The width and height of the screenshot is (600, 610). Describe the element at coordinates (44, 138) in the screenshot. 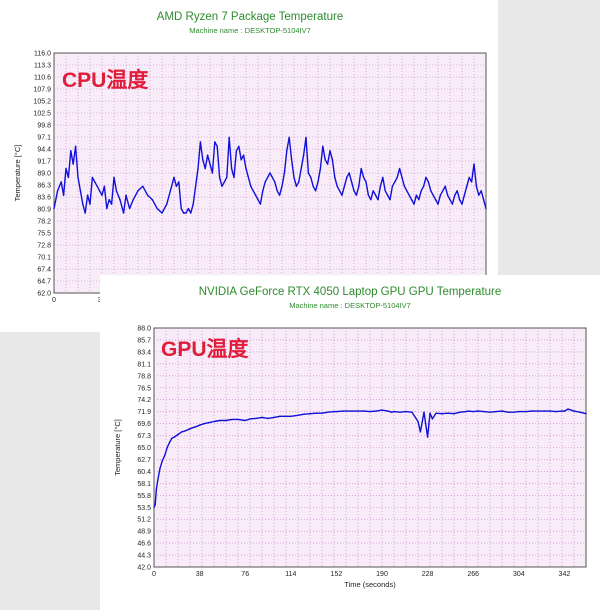

I see `y-tick-label: 97.1` at that location.